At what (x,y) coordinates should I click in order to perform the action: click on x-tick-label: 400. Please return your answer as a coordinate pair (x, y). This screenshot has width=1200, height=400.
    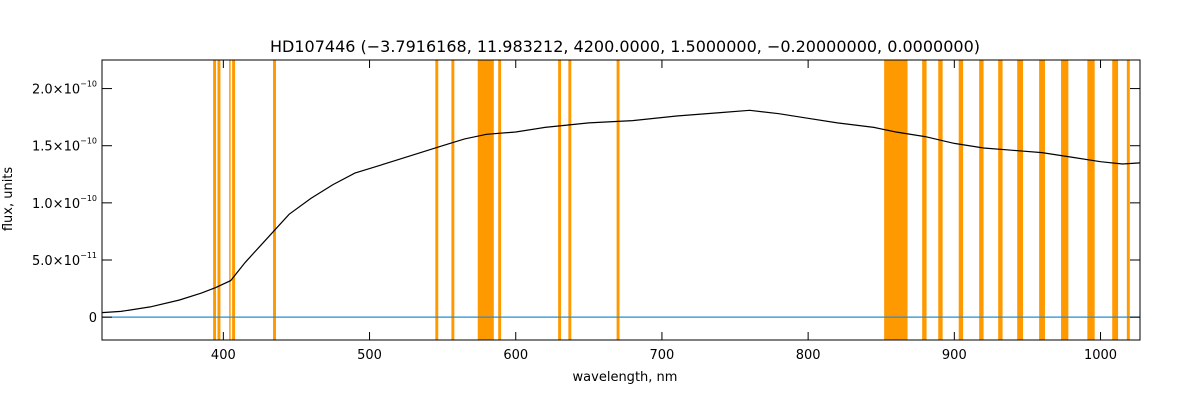
    Looking at the image, I should click on (223, 355).